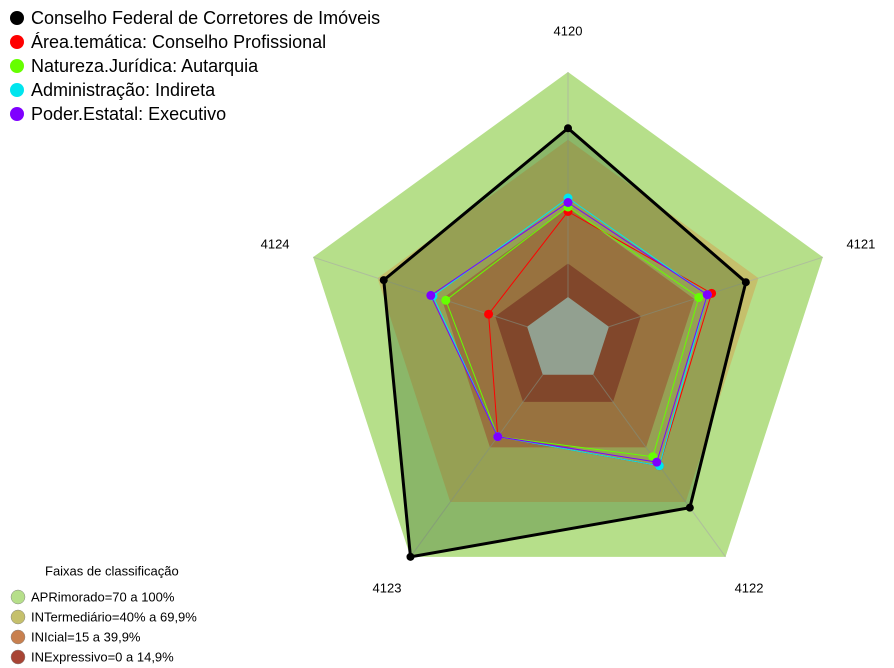 This screenshot has width=894, height=668. I want to click on spoke, so click(477, 466).